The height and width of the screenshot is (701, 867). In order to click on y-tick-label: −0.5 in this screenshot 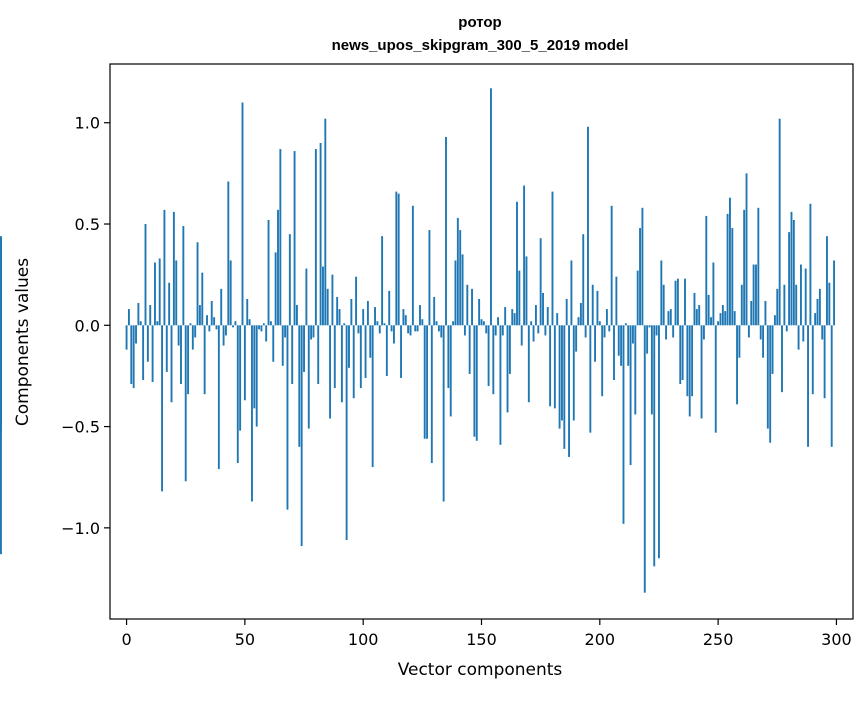, I will do `click(80, 427)`.